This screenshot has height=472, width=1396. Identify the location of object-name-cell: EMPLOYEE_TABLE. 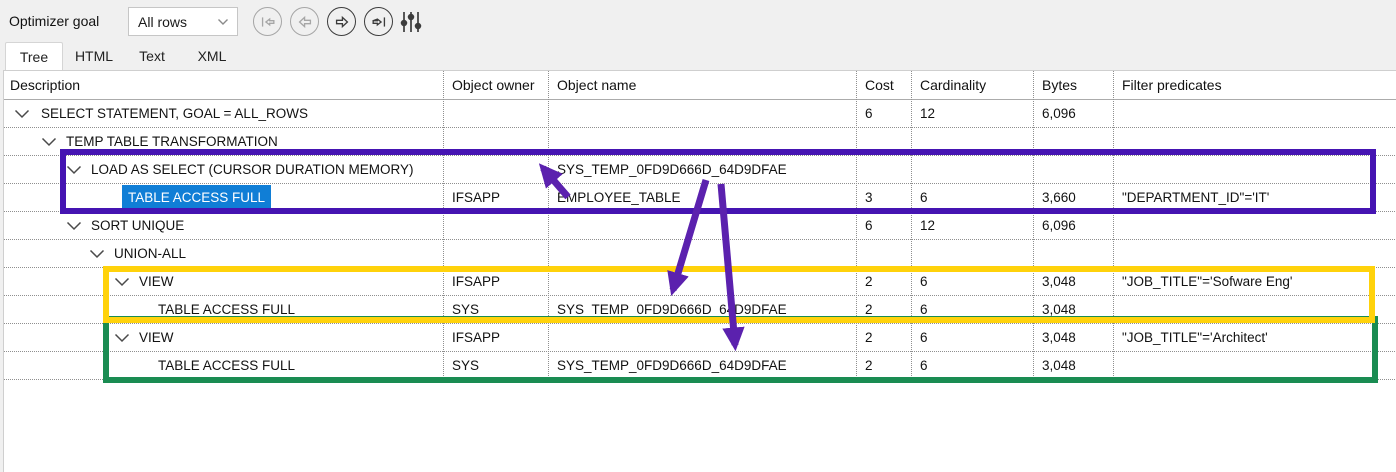
(619, 197).